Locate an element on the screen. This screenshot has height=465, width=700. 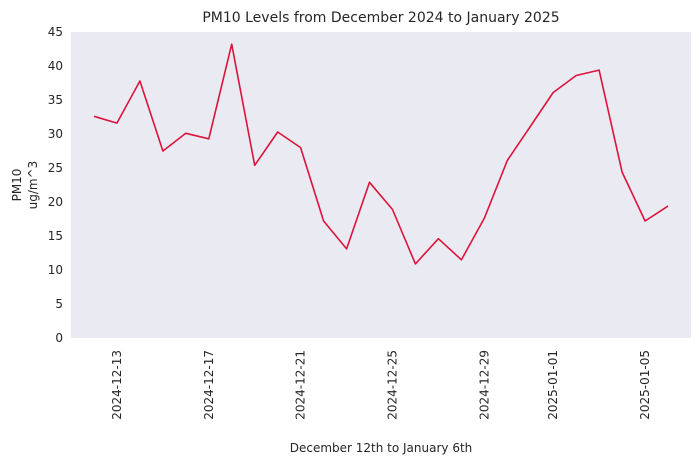
y-axis-label: PM10 is located at coordinates (17, 185).